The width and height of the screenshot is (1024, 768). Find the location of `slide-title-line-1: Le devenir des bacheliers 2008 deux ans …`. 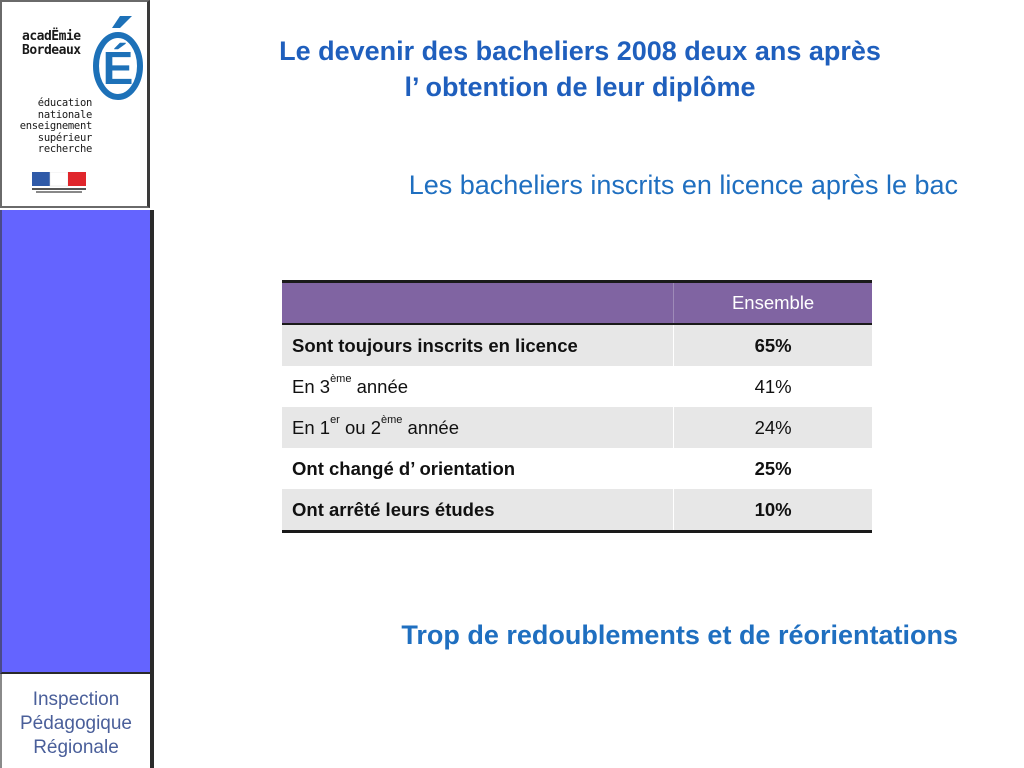

slide-title-line-1: Le devenir des bacheliers 2008 deux ans … is located at coordinates (580, 51).